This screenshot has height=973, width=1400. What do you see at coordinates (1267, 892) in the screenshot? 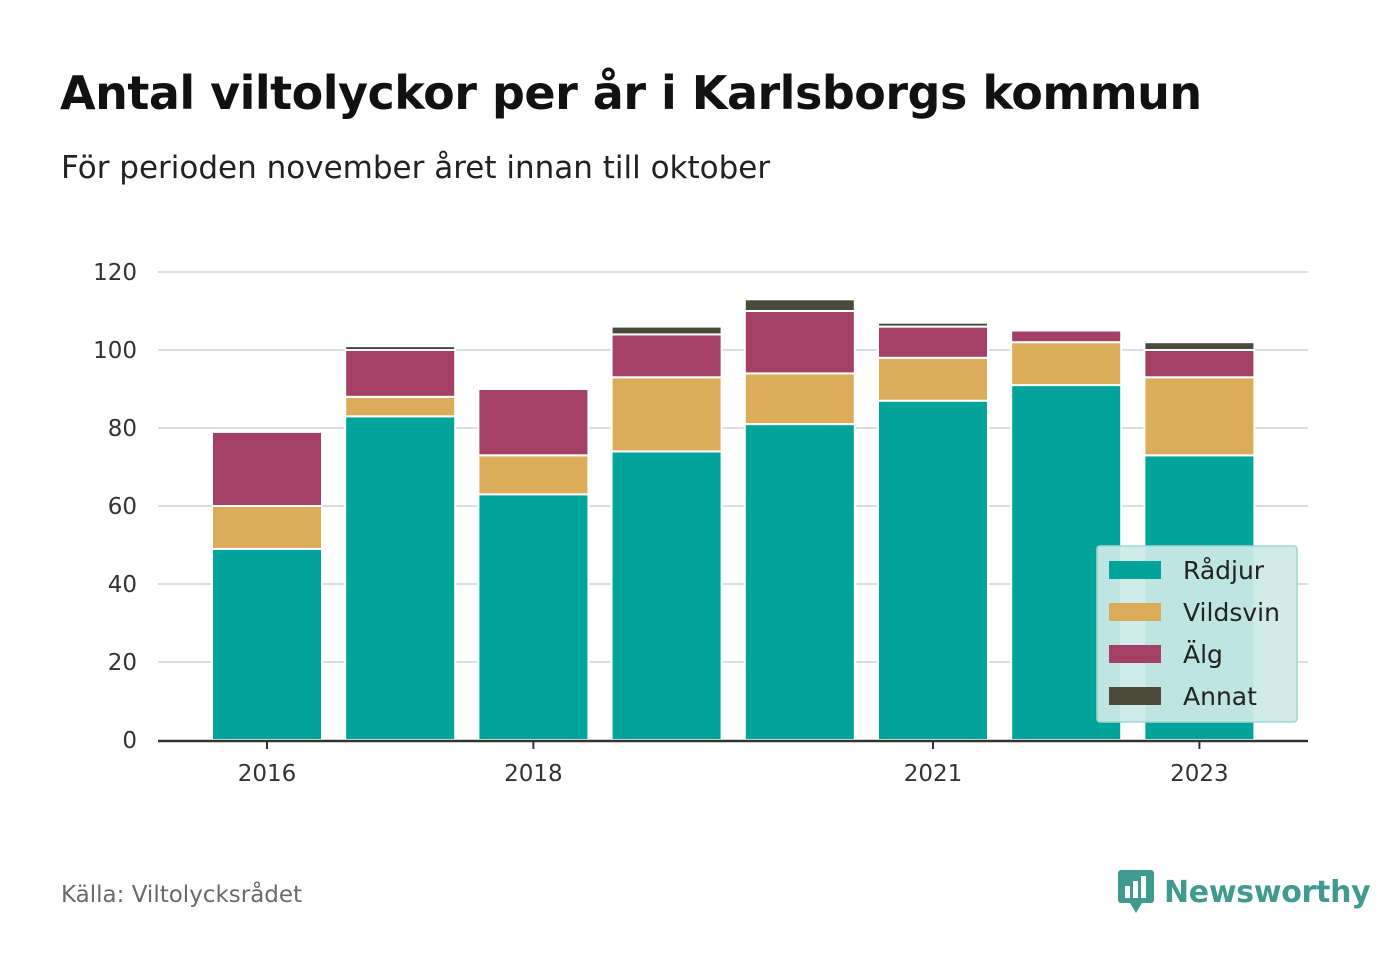
I see `brand-name: Newsworthy` at bounding box center [1267, 892].